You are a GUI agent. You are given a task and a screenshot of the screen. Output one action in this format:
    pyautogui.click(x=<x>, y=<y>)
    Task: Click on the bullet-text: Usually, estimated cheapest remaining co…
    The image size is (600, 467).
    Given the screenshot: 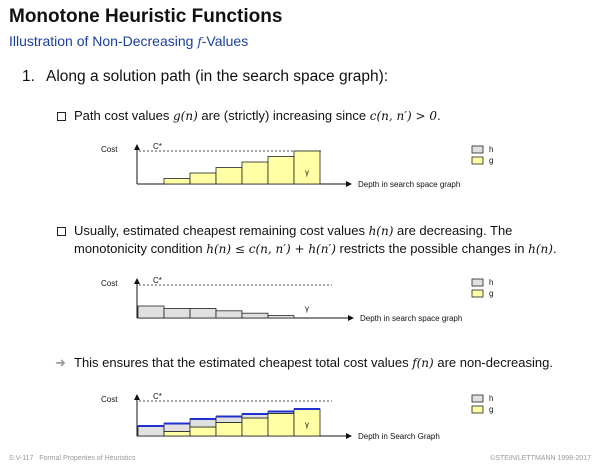 What is the action you would take?
    pyautogui.click(x=221, y=230)
    